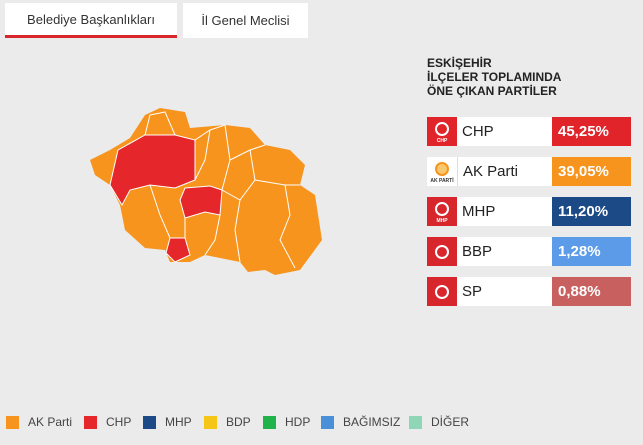  What do you see at coordinates (591, 291) in the screenshot?
I see `party-share: 0,88%` at bounding box center [591, 291].